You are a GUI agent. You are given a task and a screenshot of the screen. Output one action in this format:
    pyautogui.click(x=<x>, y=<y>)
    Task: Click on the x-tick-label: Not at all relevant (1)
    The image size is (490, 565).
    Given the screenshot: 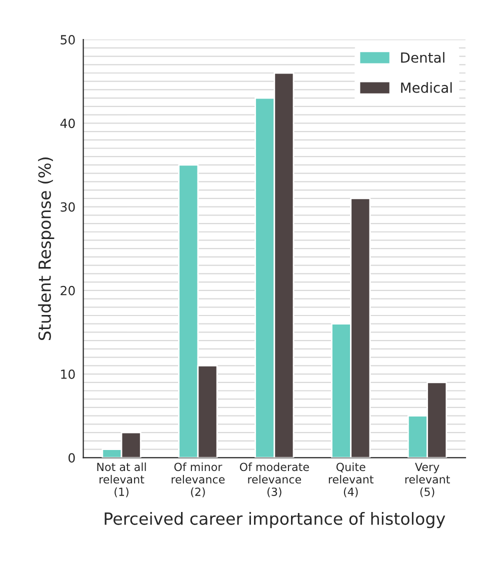 What is the action you would take?
    pyautogui.click(x=121, y=480)
    